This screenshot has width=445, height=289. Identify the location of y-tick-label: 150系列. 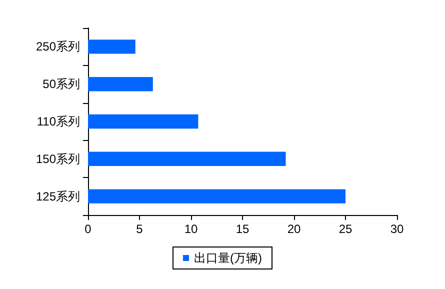
(58, 159).